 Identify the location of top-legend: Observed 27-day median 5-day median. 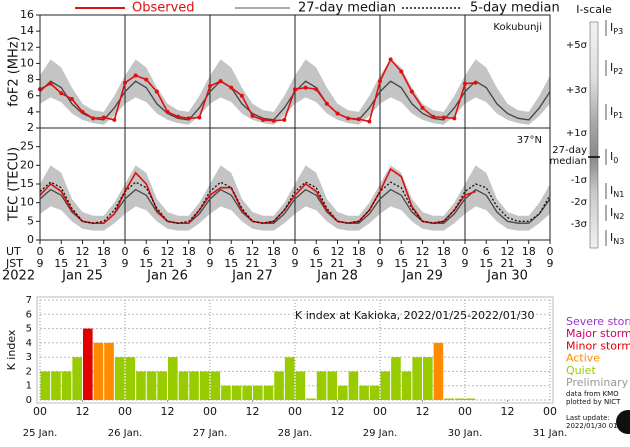
(317, 8).